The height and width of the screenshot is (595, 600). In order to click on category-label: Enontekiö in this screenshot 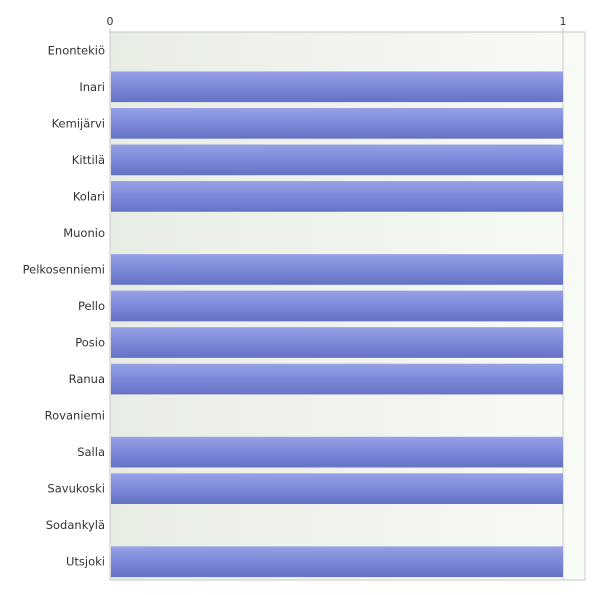, I will do `click(76, 50)`.